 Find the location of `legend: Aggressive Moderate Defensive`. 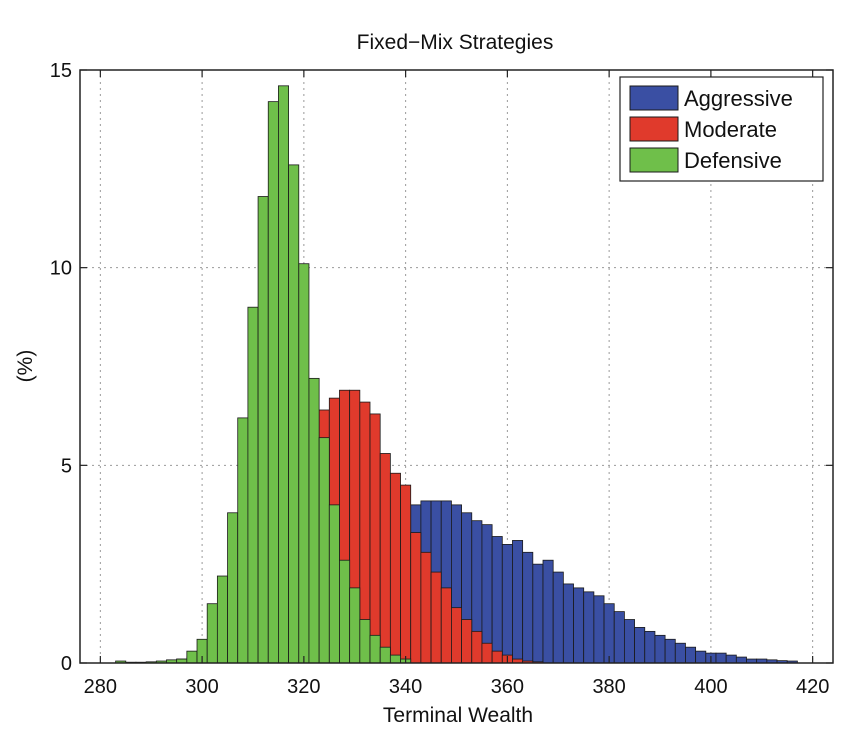

legend: Aggressive Moderate Defensive is located at coordinates (721, 129).